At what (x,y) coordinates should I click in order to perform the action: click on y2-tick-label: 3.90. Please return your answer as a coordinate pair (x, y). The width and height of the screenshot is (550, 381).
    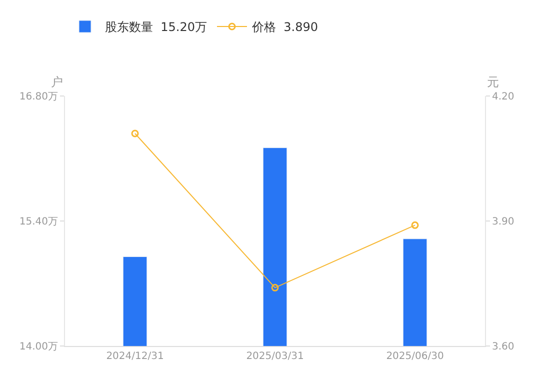
    Looking at the image, I should click on (503, 222).